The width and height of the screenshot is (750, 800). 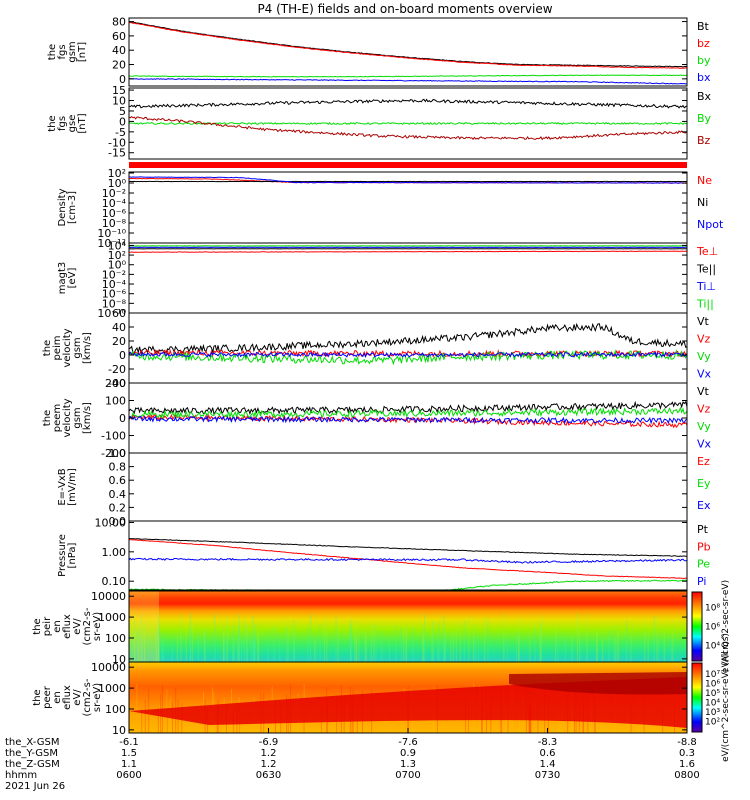 What do you see at coordinates (62, 555) in the screenshot?
I see `y-axis-label: Pressure` at bounding box center [62, 555].